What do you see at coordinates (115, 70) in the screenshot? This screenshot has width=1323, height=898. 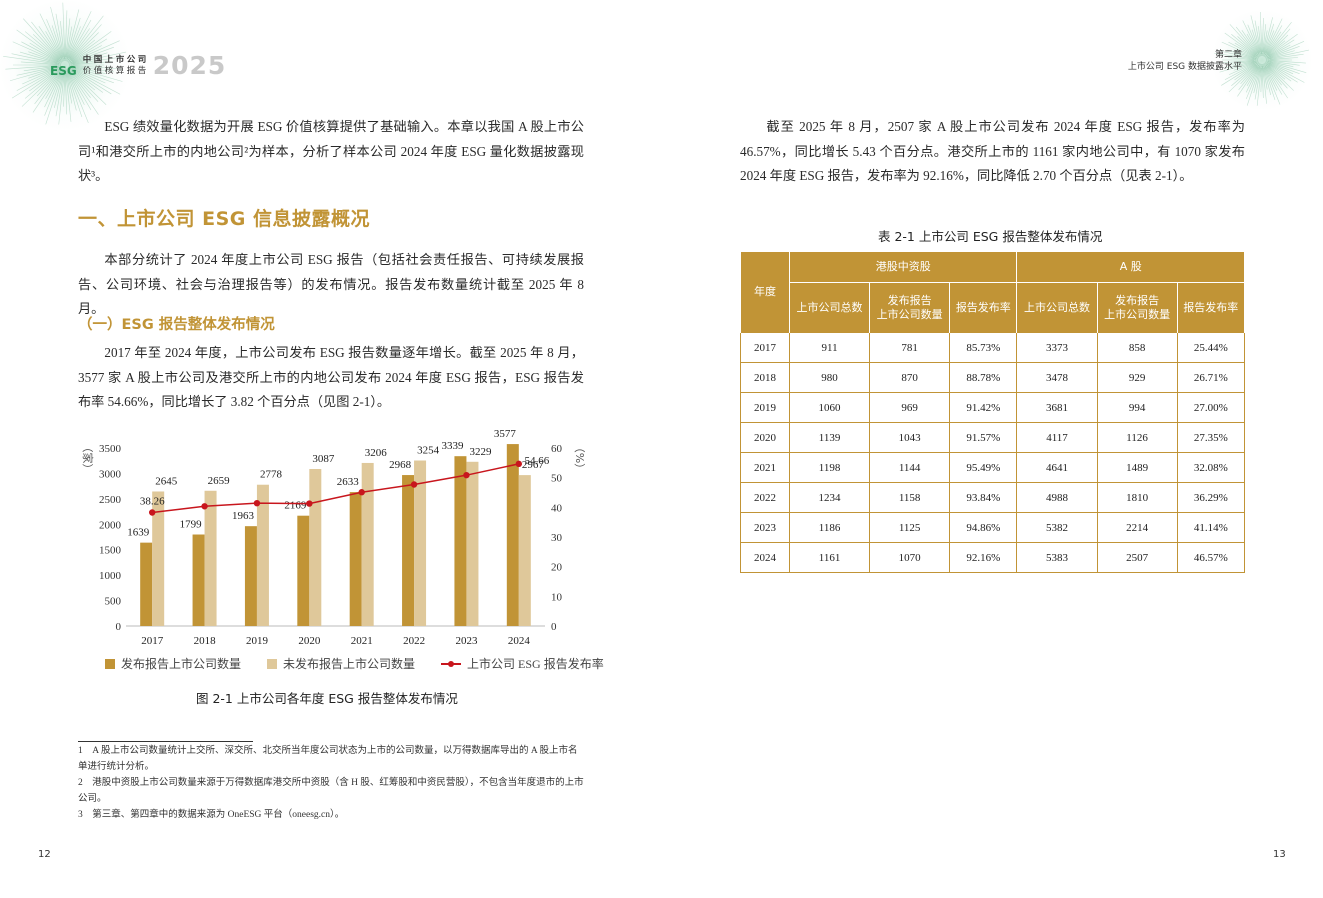 I see `brand-line-2: 价值核算报告` at bounding box center [115, 70].